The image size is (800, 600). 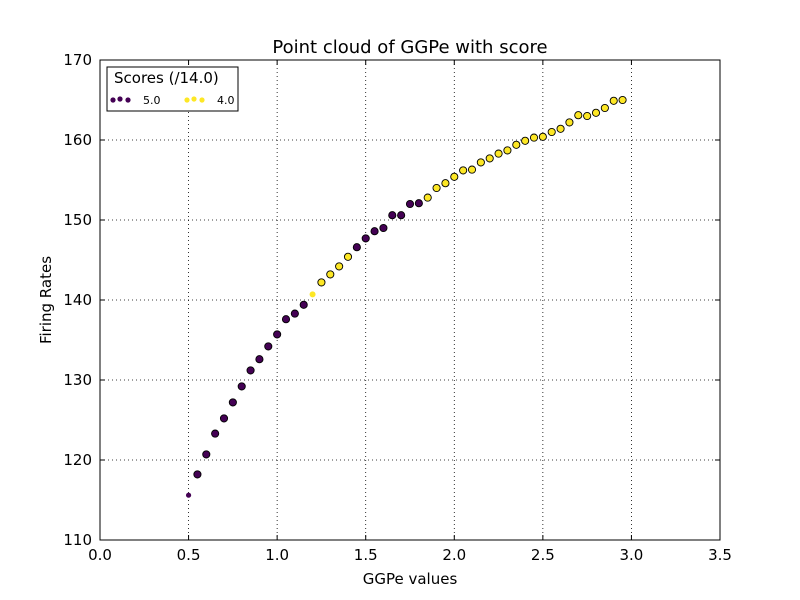 I want to click on y-tick-label: 140, so click(x=77, y=300).